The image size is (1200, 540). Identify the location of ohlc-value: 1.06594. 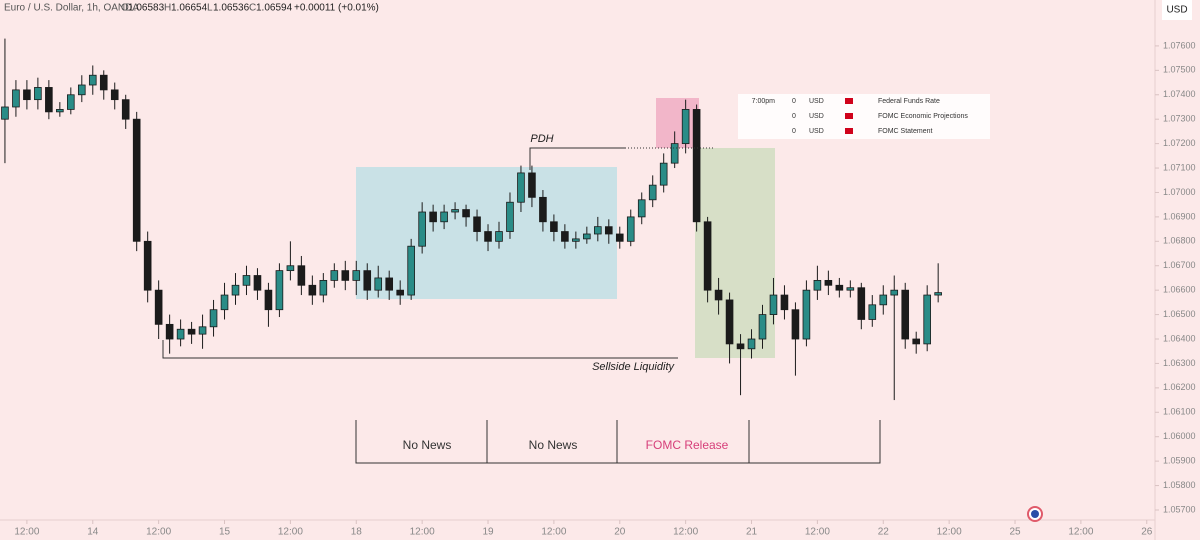
(274, 8).